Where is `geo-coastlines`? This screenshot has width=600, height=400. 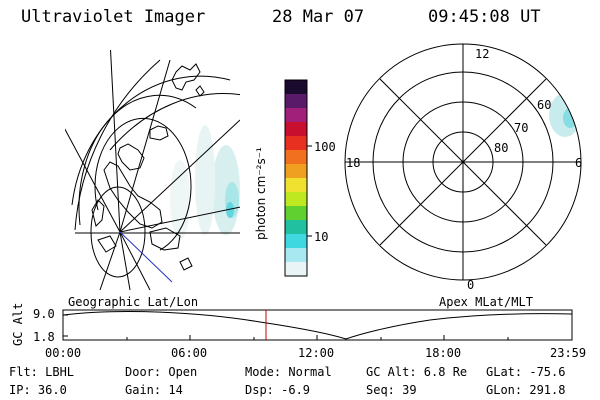 geo-coastlines is located at coordinates (148, 167).